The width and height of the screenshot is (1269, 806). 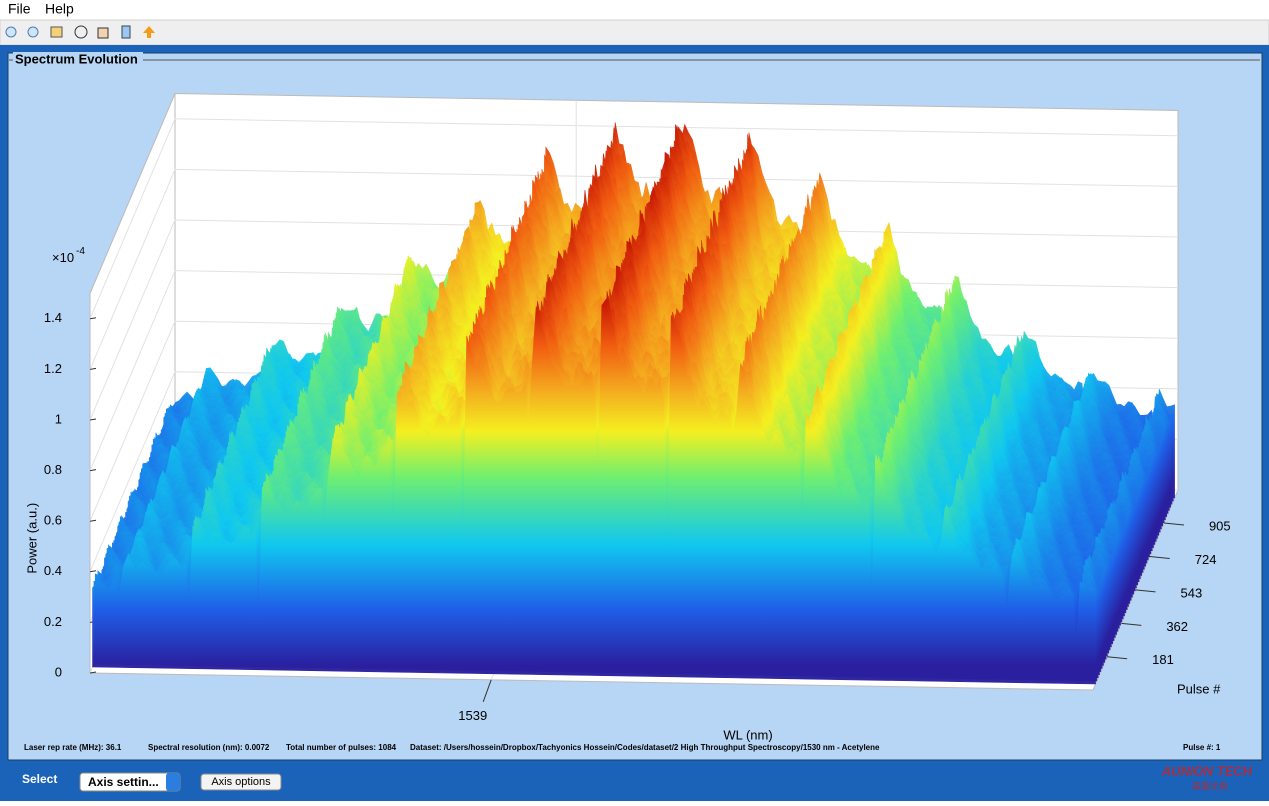 I want to click on x-axis-label: WL (nm), so click(x=747, y=734).